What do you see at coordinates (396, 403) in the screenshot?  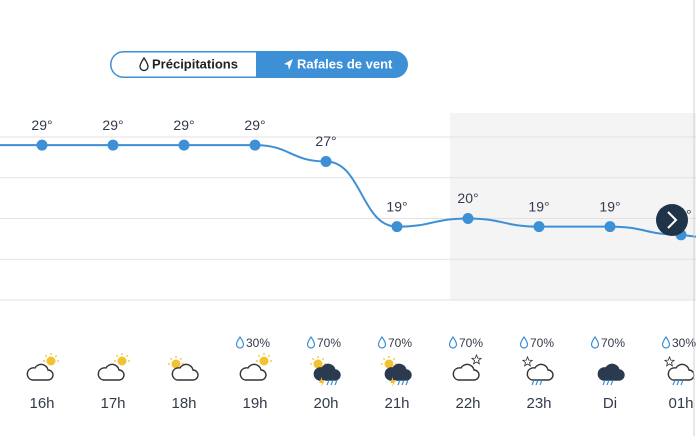 I see `hour-label: 21h` at bounding box center [396, 403].